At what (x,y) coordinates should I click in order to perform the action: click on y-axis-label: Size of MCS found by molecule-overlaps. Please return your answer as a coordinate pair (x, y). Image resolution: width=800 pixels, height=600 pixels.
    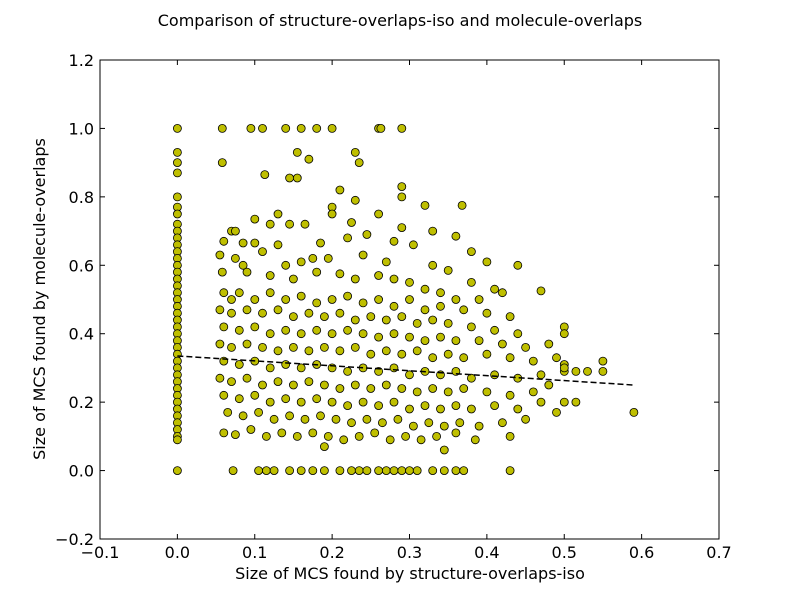
    Looking at the image, I should click on (39, 299).